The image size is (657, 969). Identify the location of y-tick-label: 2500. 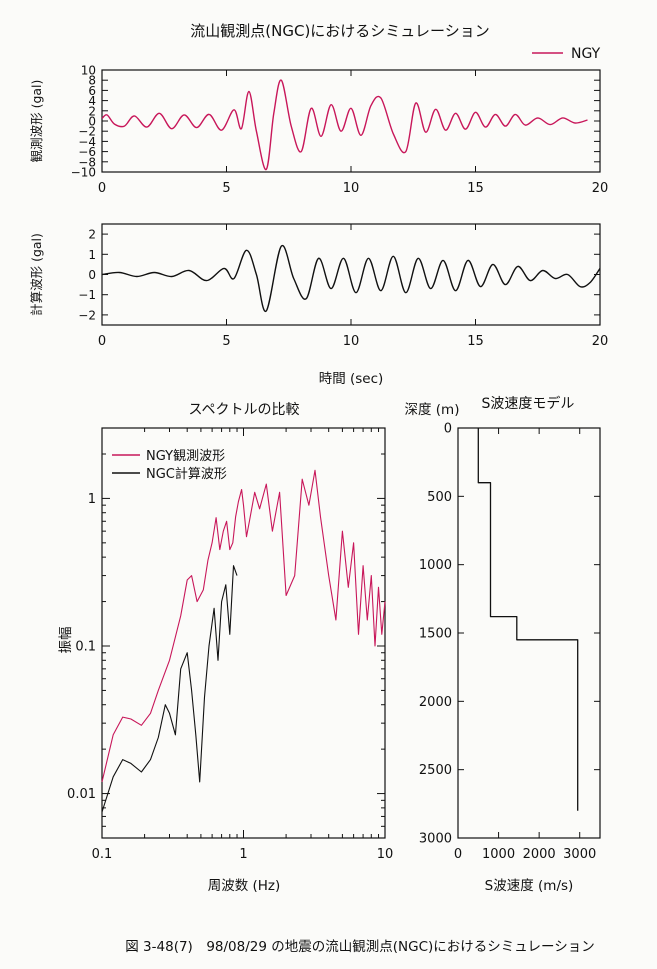
(435, 770).